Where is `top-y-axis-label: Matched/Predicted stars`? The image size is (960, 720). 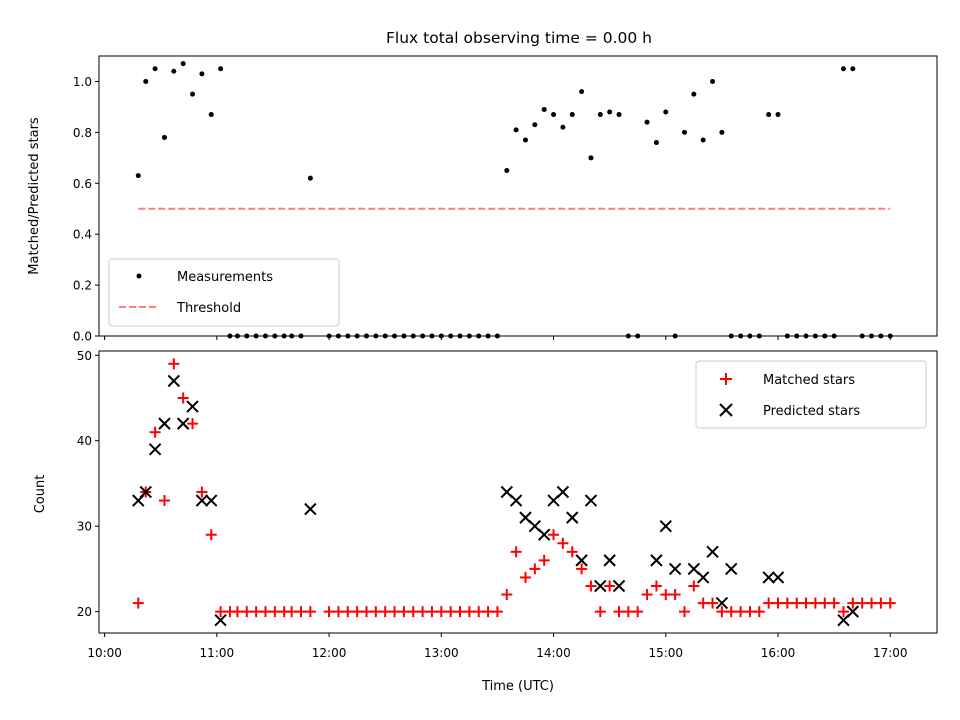 top-y-axis-label: Matched/Predicted stars is located at coordinates (34, 196).